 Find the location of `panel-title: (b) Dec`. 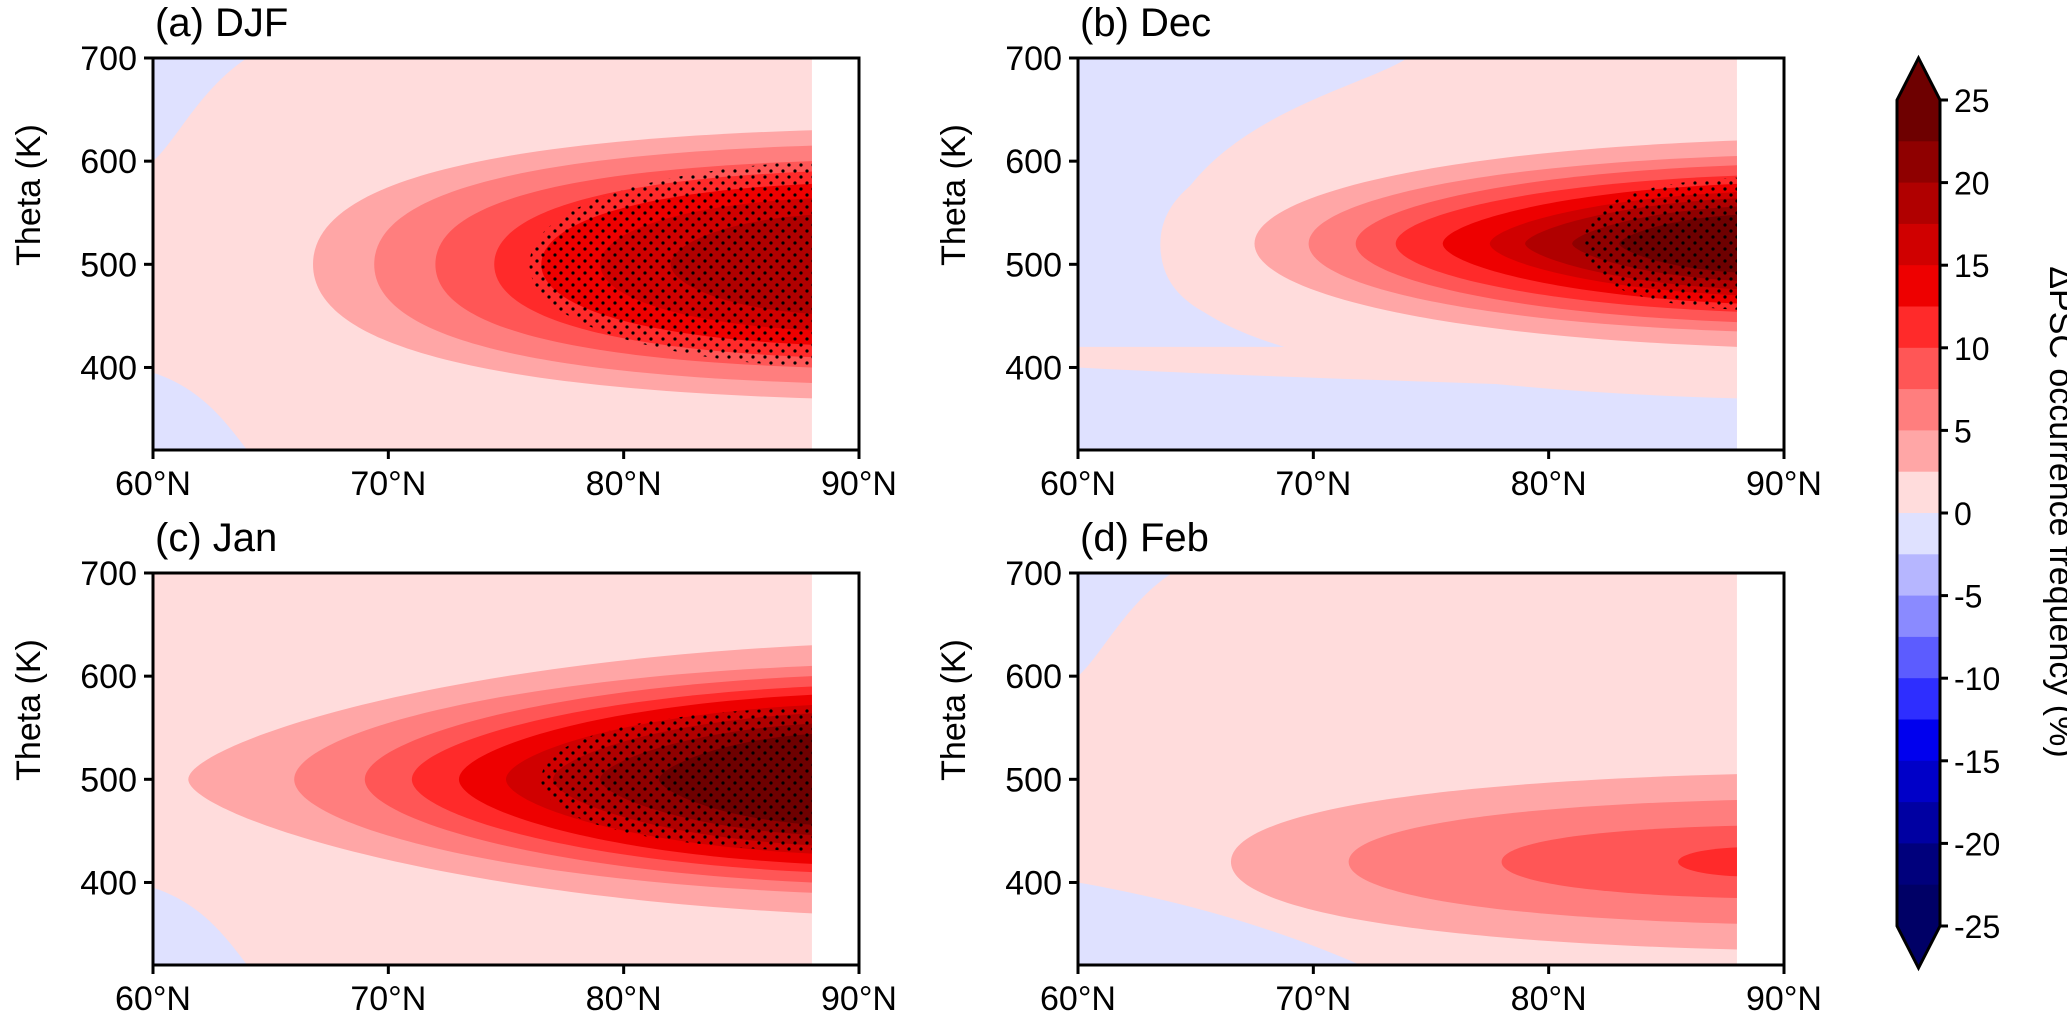

panel-title: (b) Dec is located at coordinates (1145, 23).